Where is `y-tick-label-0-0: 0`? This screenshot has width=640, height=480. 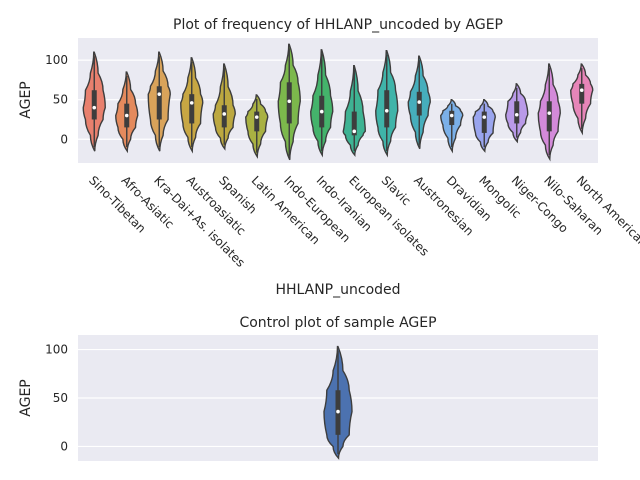
y-tick-label-0-0: 0 is located at coordinates (64, 139).